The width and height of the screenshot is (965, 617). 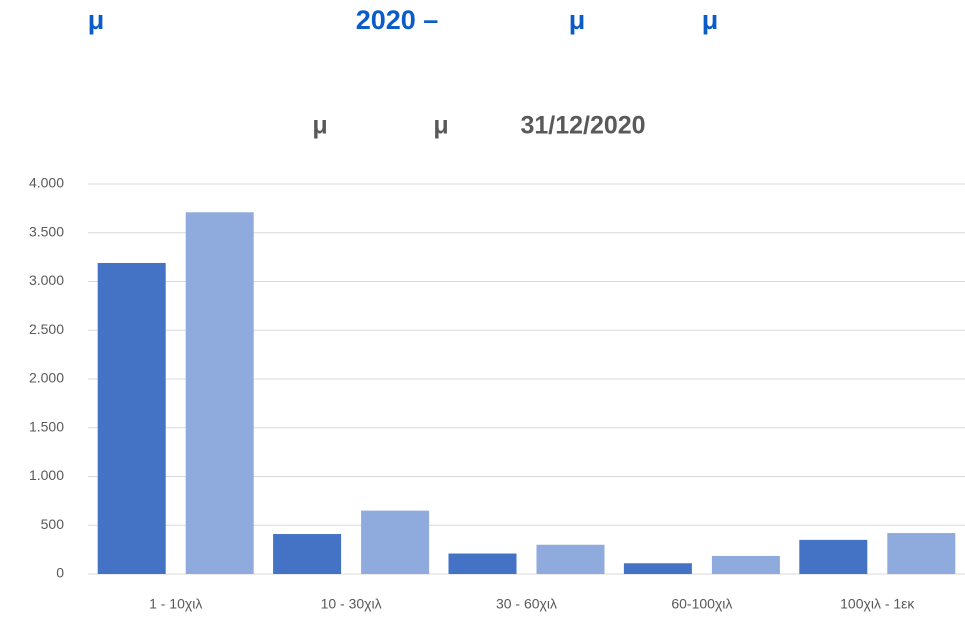 I want to click on y-tick-label: 3.500, so click(x=46, y=231).